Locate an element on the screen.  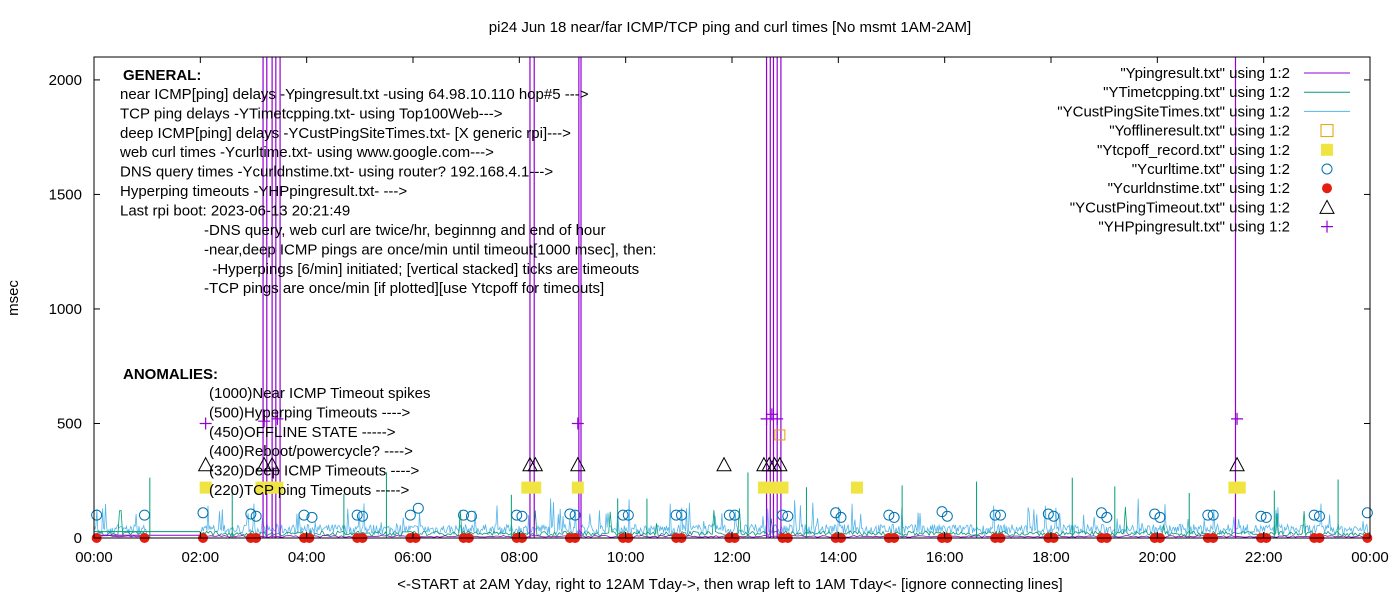
y-tick-label: 0 is located at coordinates (78, 538).